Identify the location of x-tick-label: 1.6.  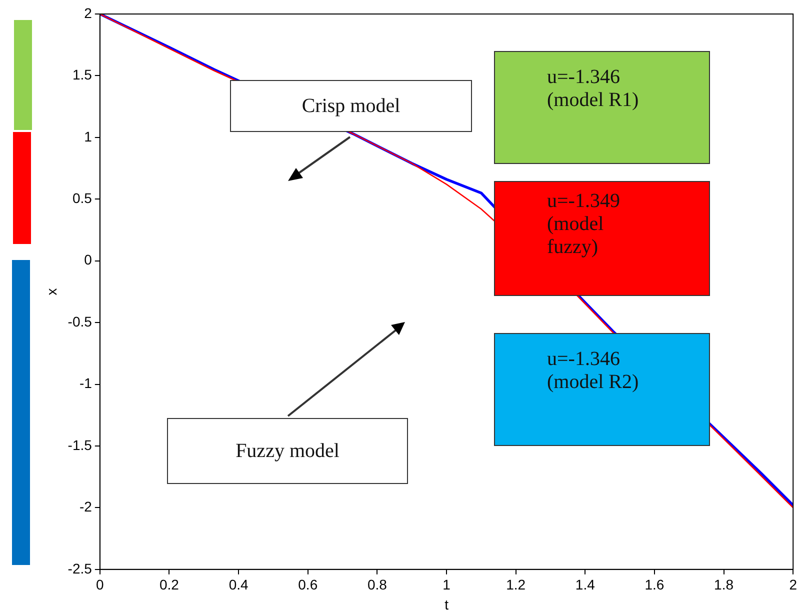
(654, 584).